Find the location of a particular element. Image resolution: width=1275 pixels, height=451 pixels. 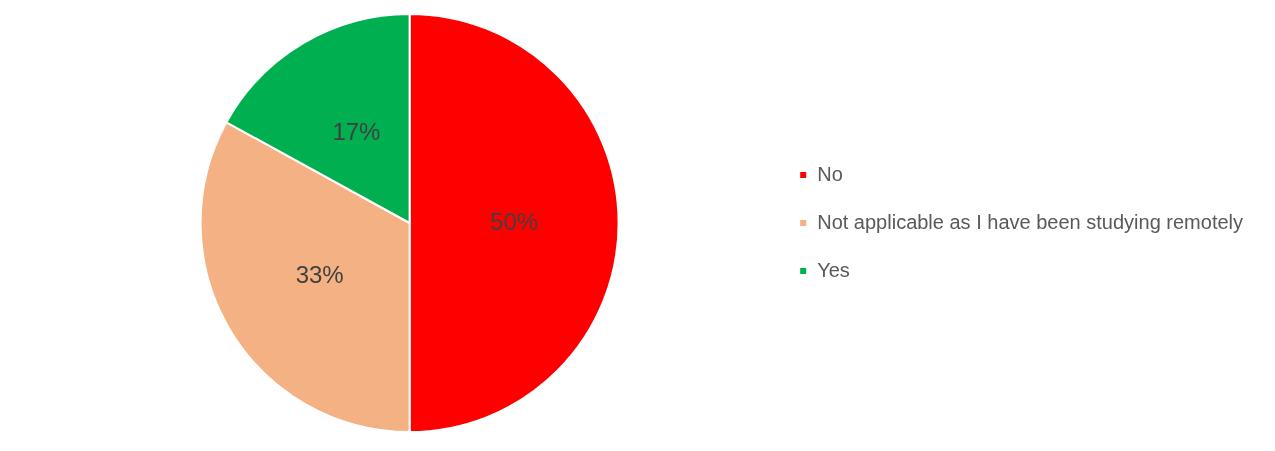

legend-label: Yes is located at coordinates (833, 269).